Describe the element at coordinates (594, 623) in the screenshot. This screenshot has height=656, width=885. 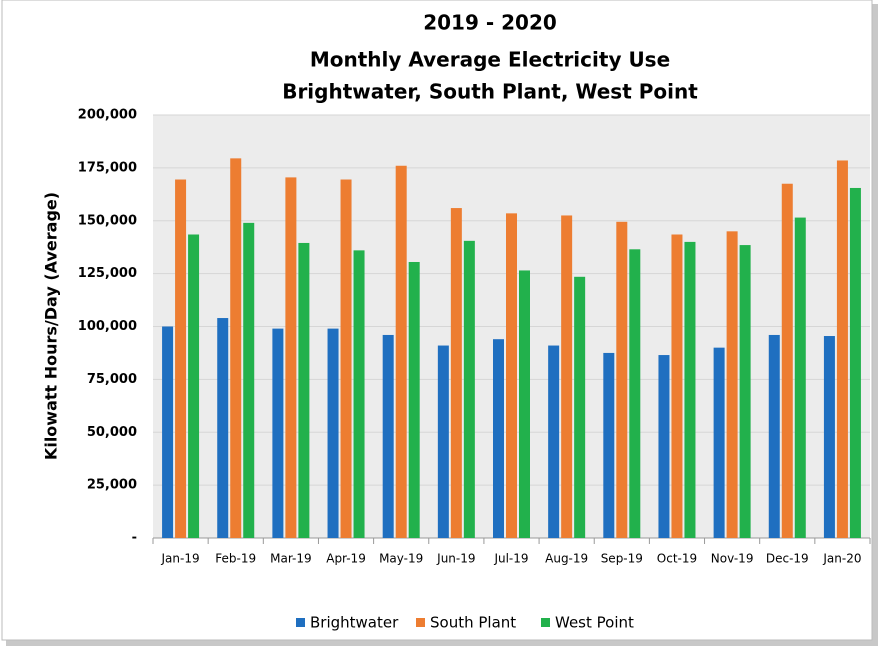
I see `legend-label: West Point` at that location.